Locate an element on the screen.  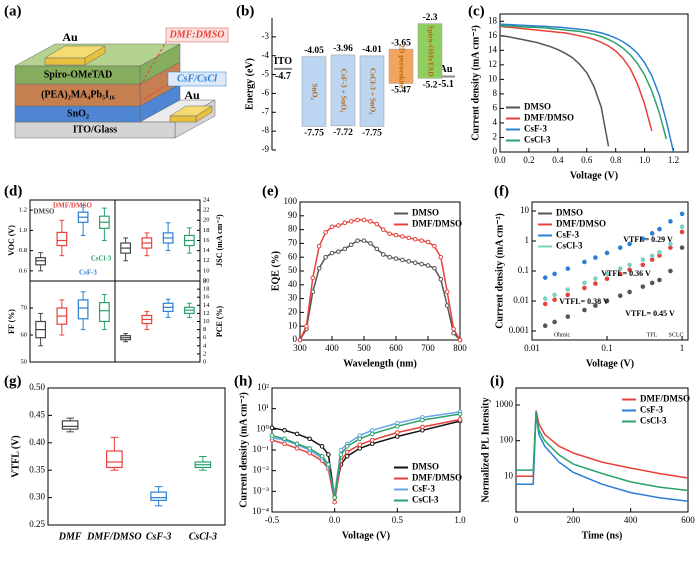
y-tick-label: 0.1 is located at coordinates (523, 270).